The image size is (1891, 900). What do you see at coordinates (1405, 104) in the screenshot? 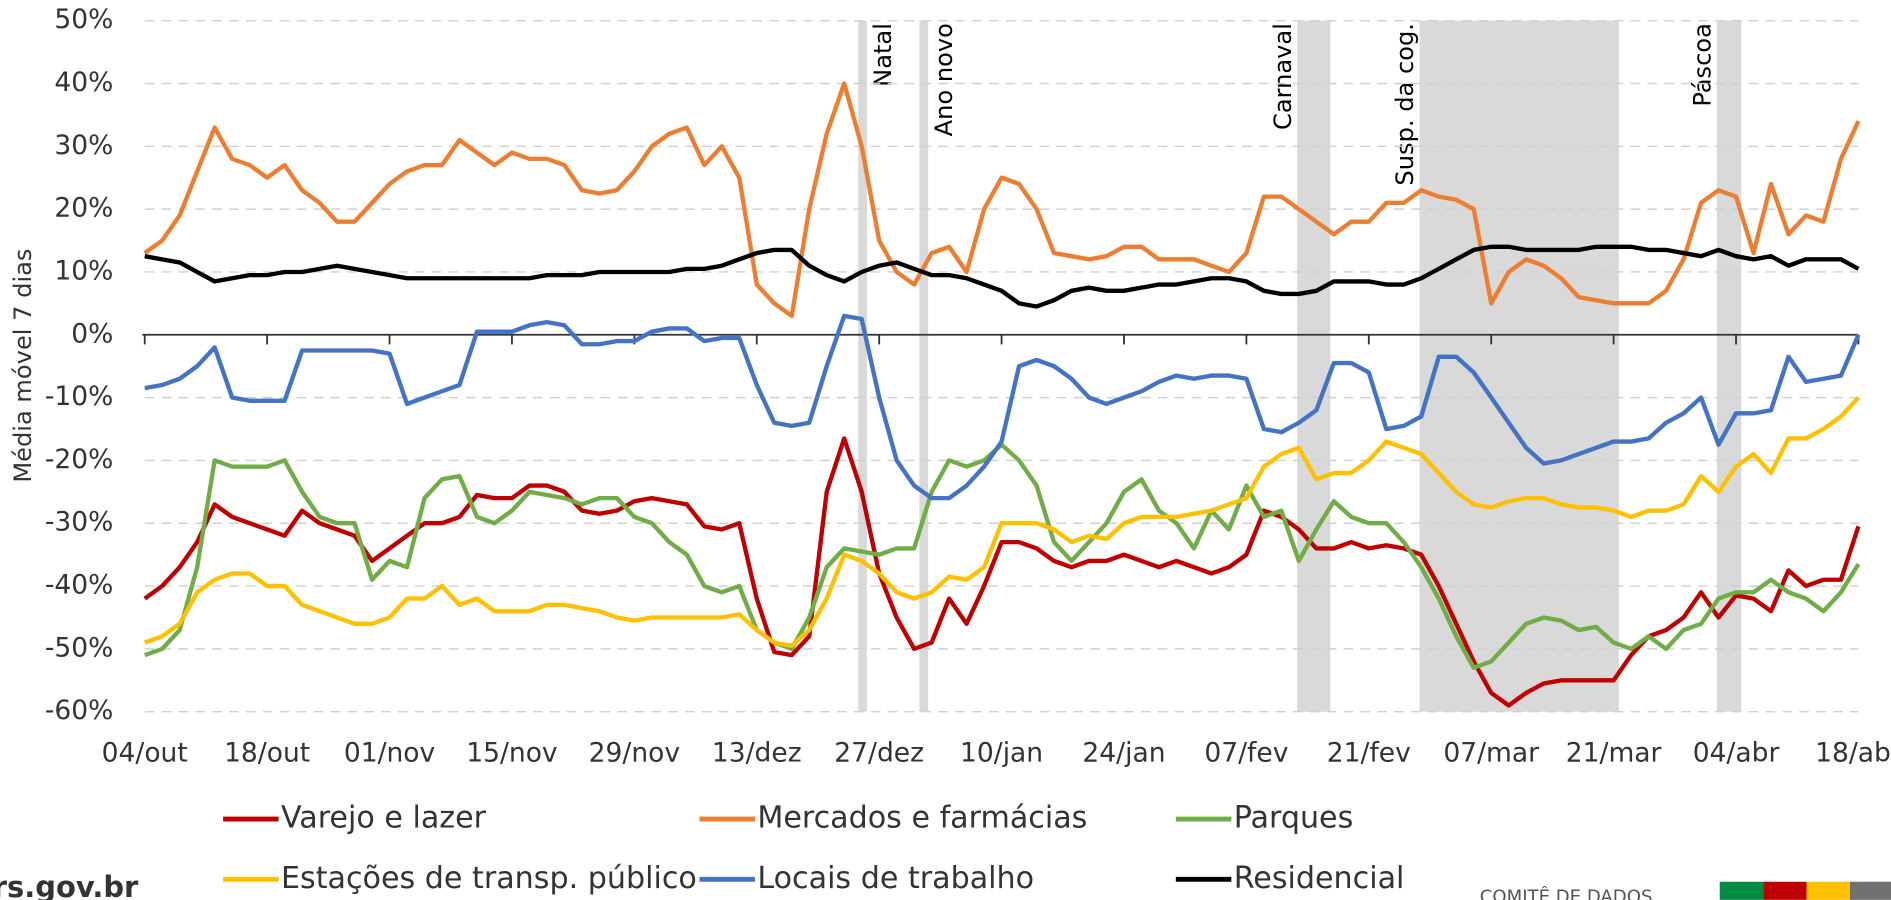
I see `period-label: Susp. da cog.` at bounding box center [1405, 104].